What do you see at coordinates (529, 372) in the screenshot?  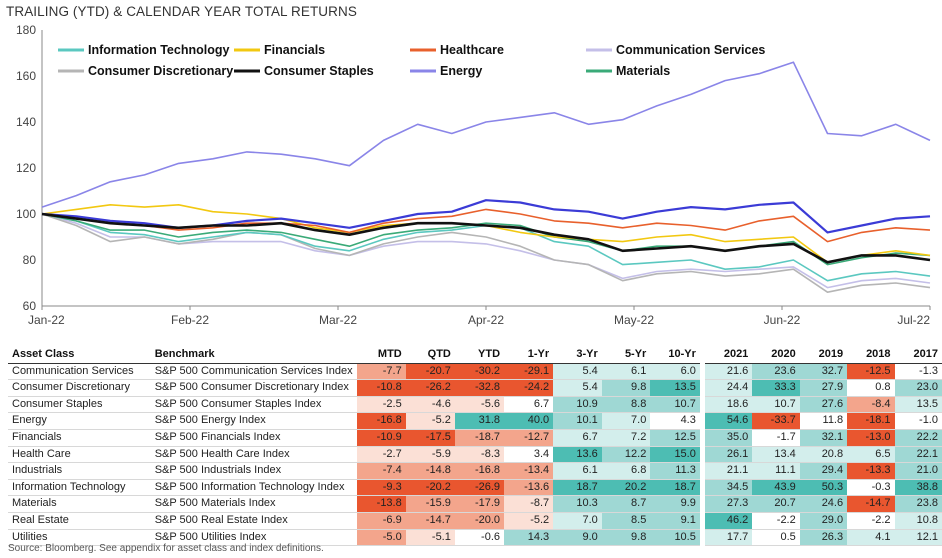 I see `trailing-return-cell: -29.1` at bounding box center [529, 372].